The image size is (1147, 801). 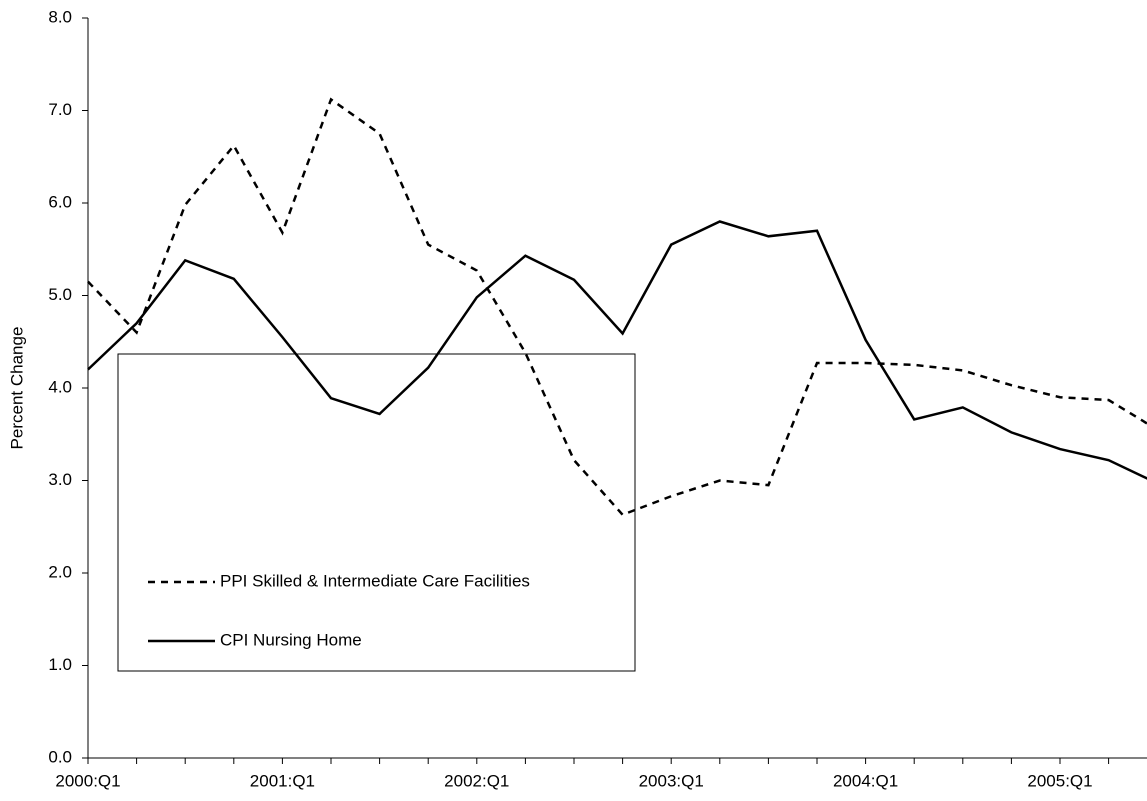 I want to click on y-tick-label: 5.0, so click(x=60, y=294).